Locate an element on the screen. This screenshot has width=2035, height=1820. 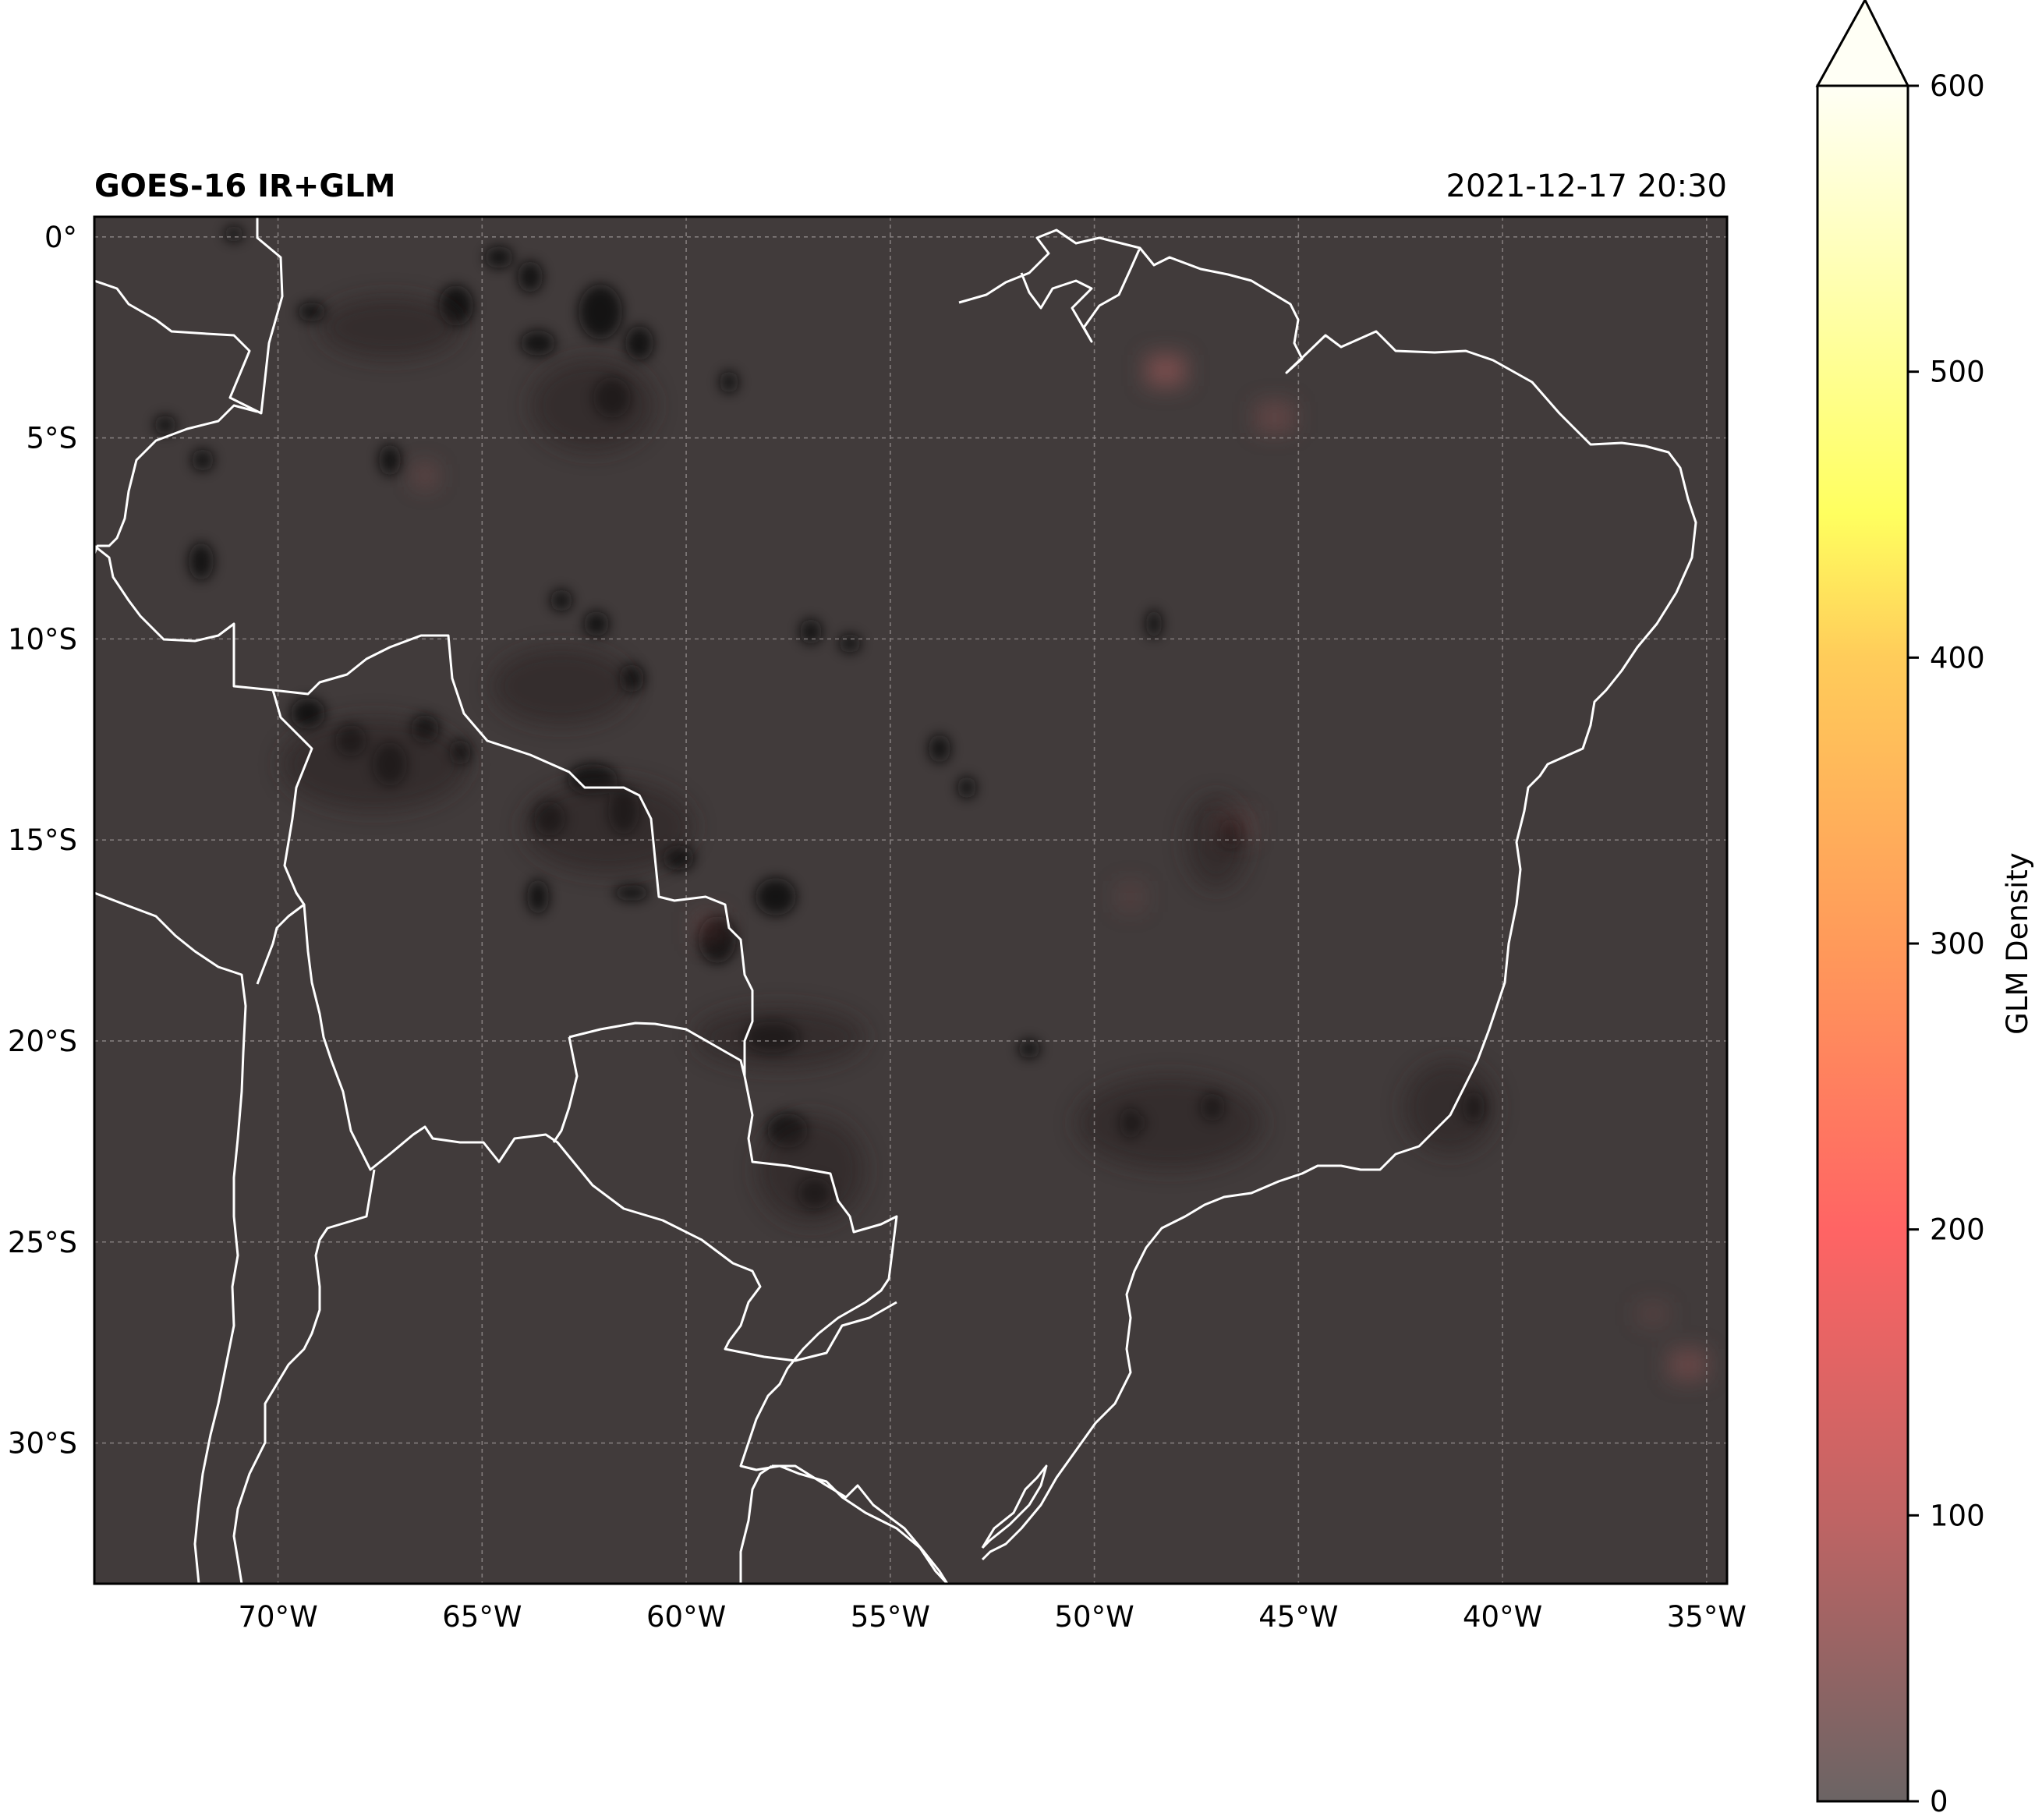
lon-tick-label: 55°W is located at coordinates (891, 1617).